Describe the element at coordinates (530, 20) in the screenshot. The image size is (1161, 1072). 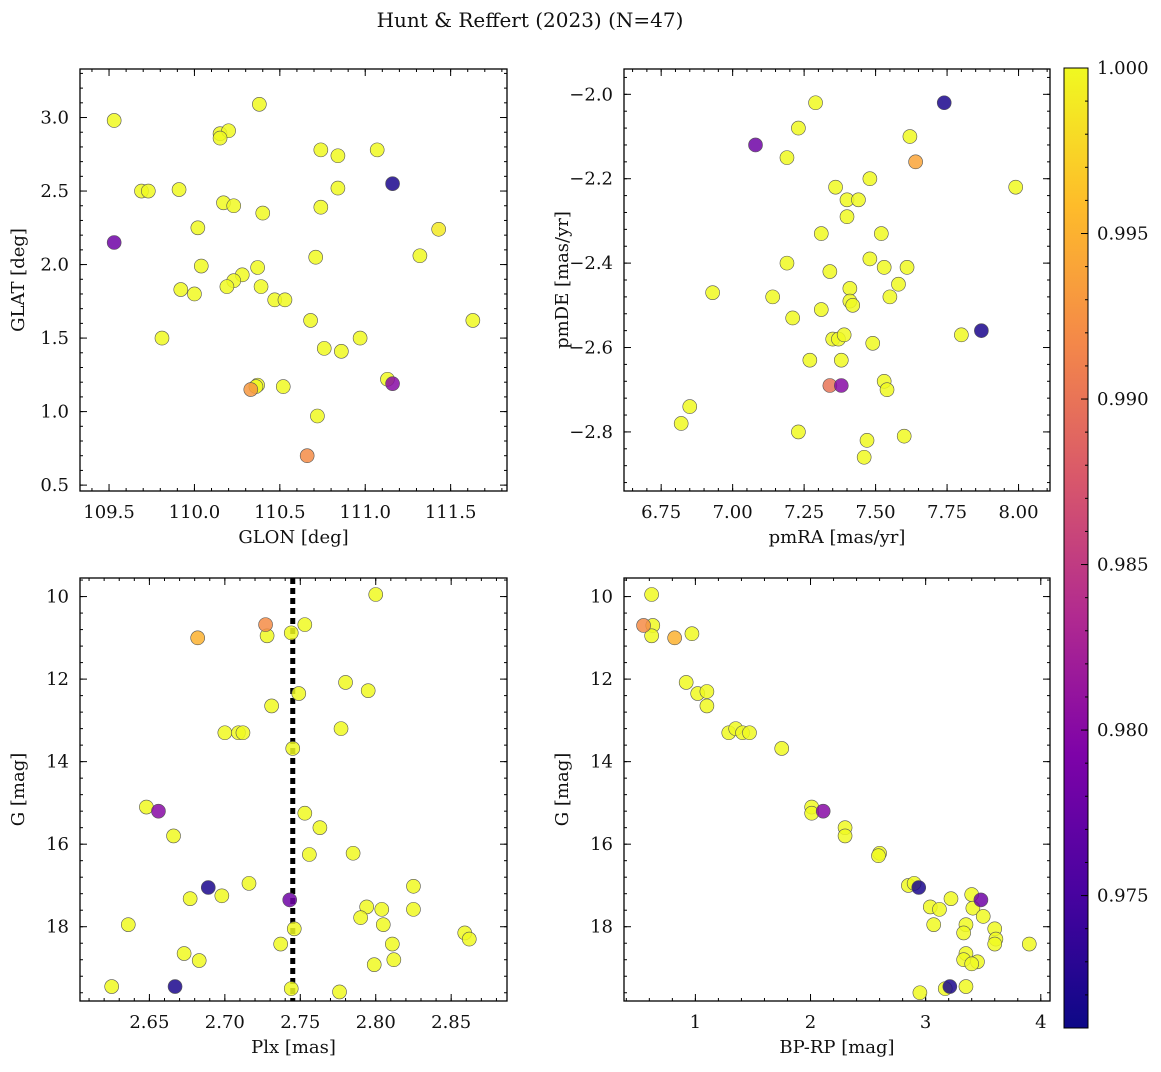
I see `figure-title: Hunt & Reffert (2023) (N=47)` at that location.